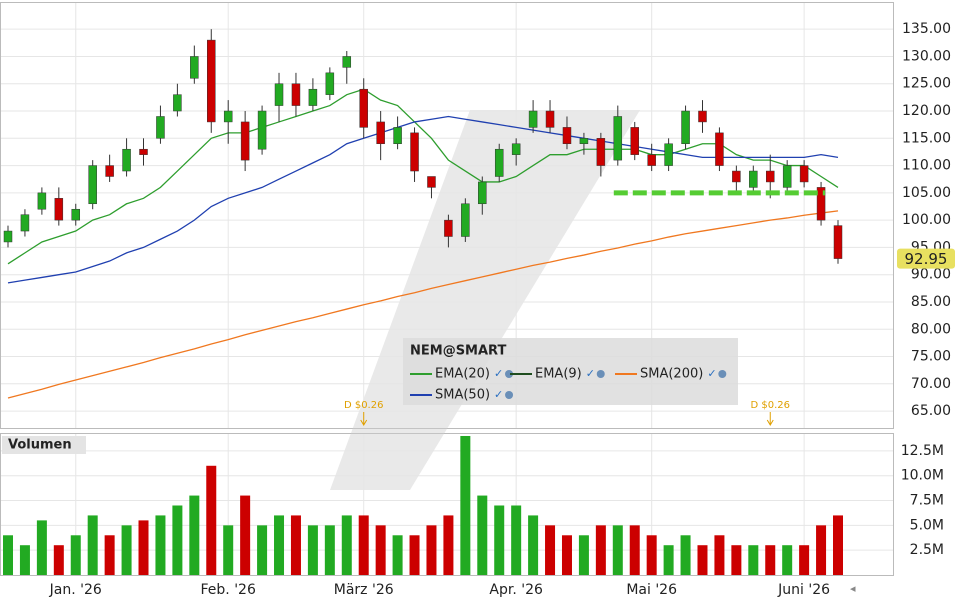 The height and width of the screenshot is (600, 960). Describe the element at coordinates (931, 411) in the screenshot. I see `y-tick-label: 65.00` at that location.